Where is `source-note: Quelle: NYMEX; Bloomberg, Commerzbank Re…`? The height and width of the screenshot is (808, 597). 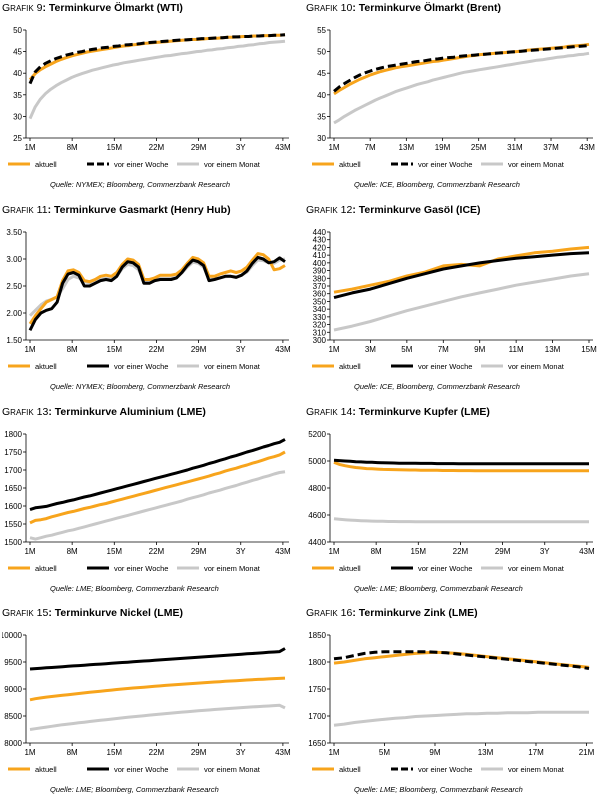 source-note: Quelle: NYMEX; Bloomberg, Commerzbank Re… is located at coordinates (140, 386).